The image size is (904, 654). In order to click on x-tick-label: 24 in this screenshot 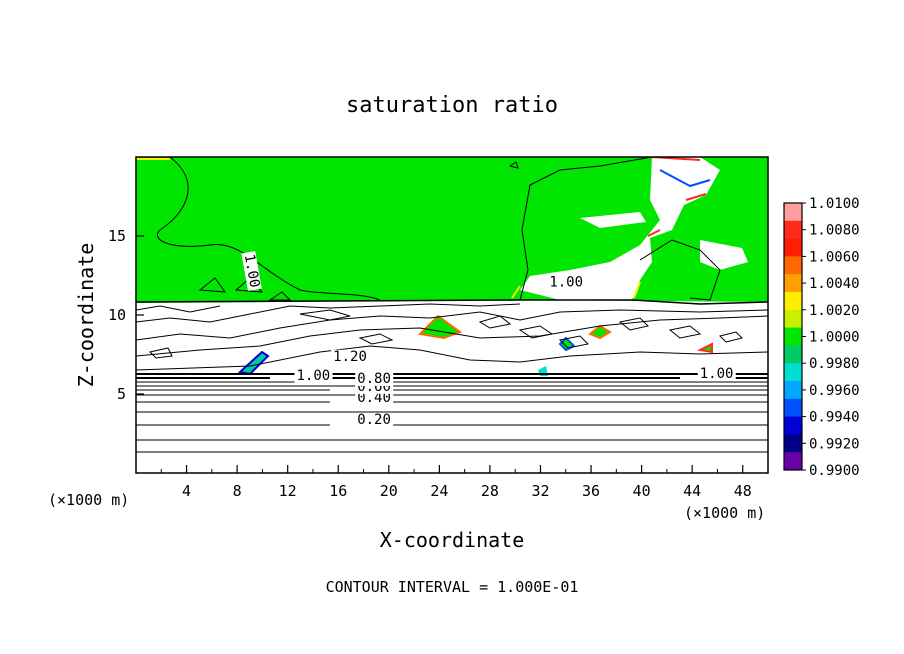, I will do `click(439, 491)`.